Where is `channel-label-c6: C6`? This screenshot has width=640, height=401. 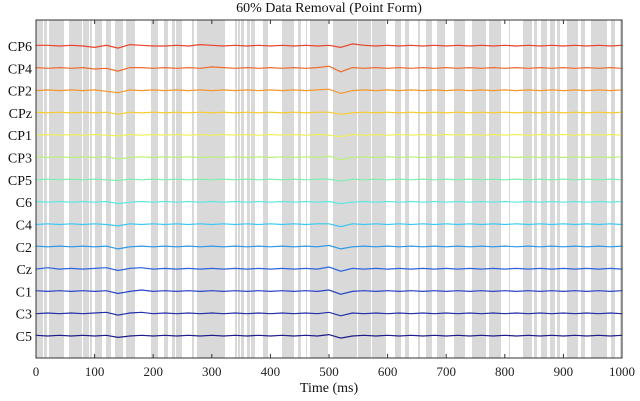
channel-label-c6: C6 is located at coordinates (24, 203).